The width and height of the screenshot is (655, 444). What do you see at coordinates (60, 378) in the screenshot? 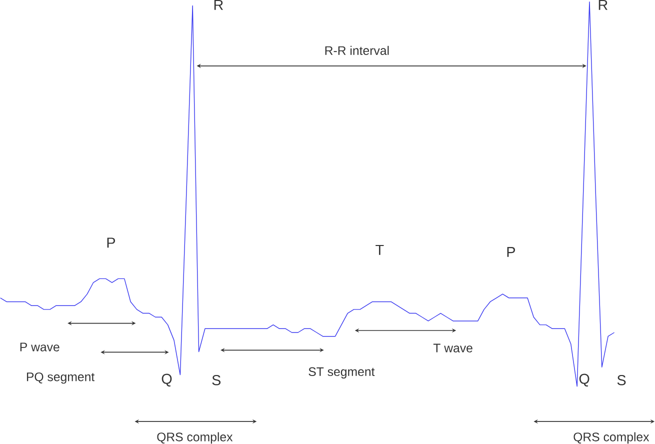
I see `annotation: PQ segment` at bounding box center [60, 378].